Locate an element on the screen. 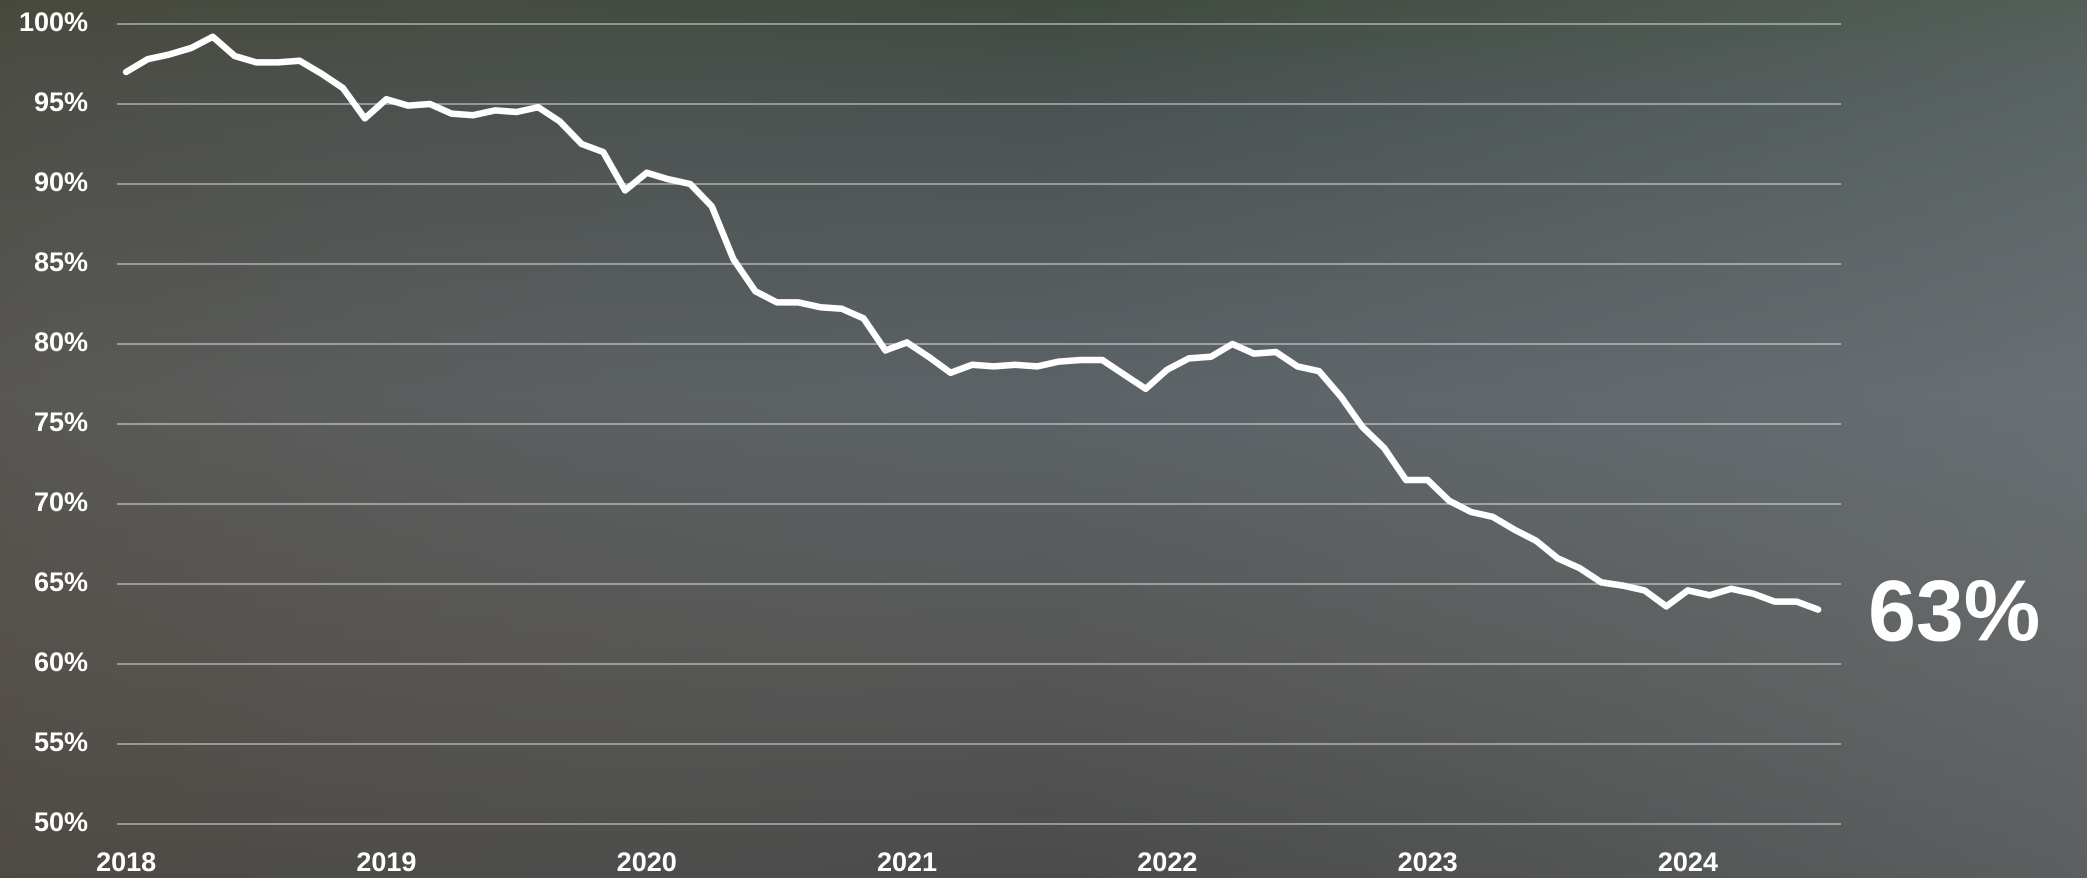 The height and width of the screenshot is (878, 2087). y-tick-label: 60% is located at coordinates (61, 662).